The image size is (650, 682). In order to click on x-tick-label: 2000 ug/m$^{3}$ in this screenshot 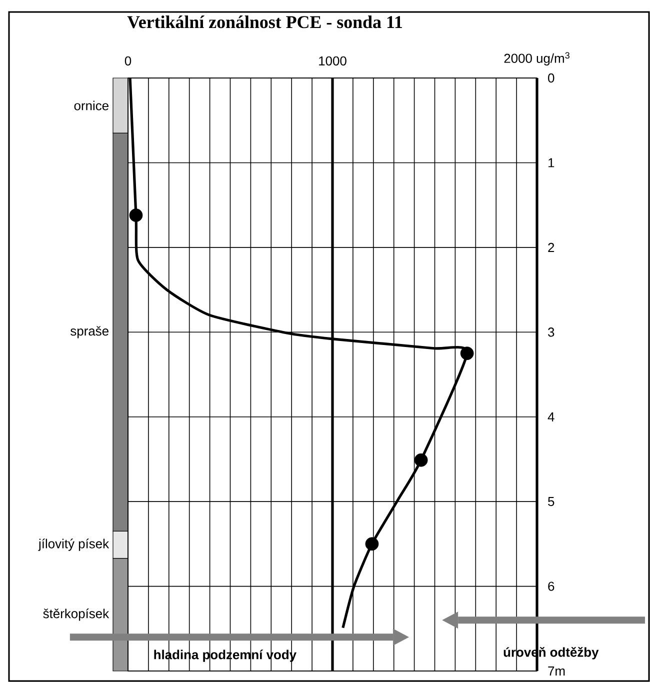, I will do `click(537, 59)`.